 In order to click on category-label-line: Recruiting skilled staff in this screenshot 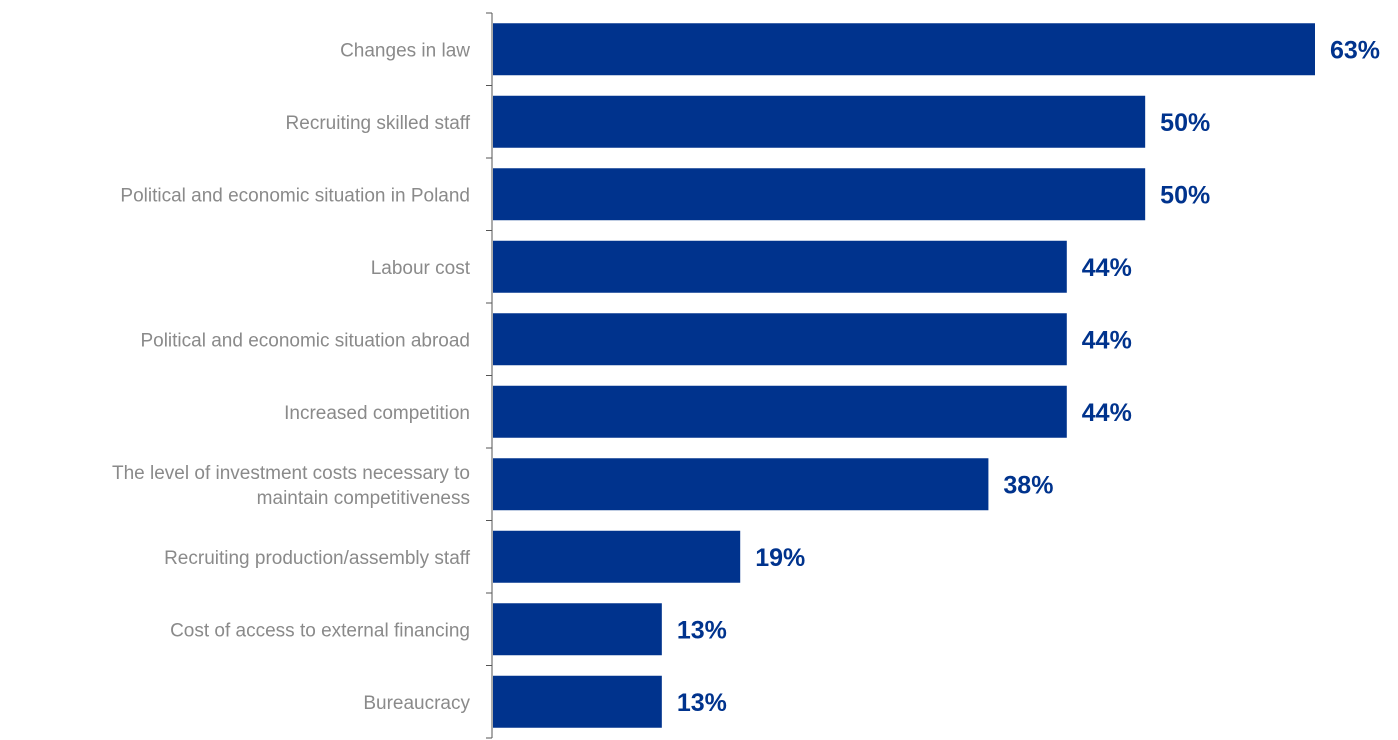, I will do `click(378, 123)`.